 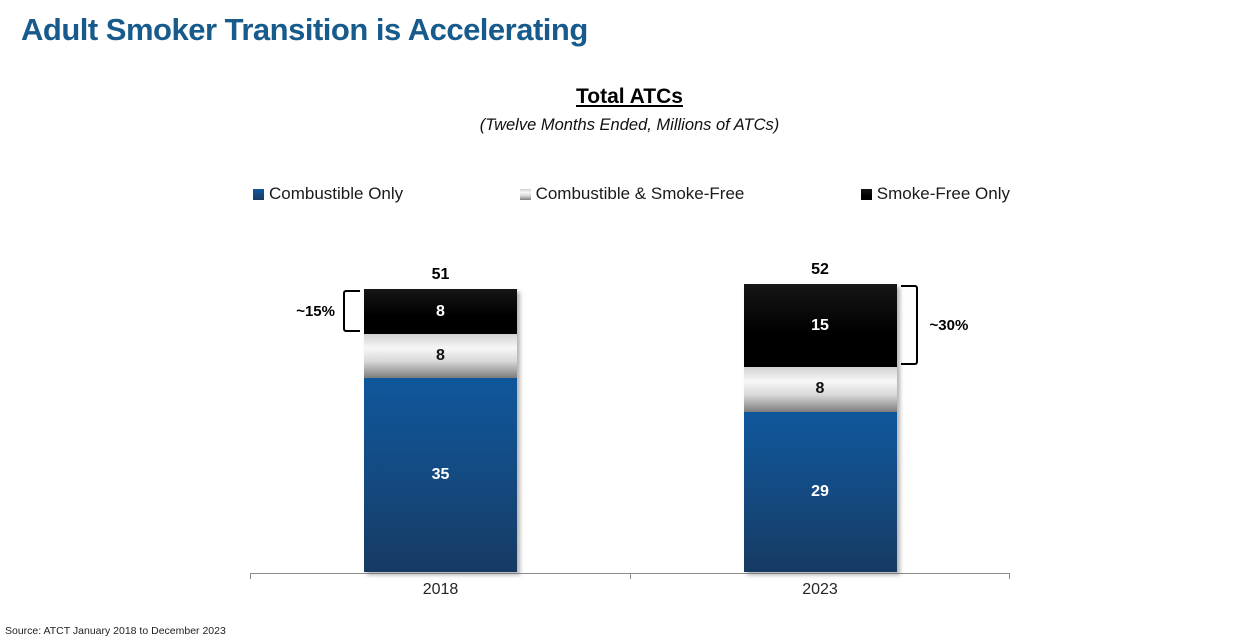 I want to click on segment-value-label: 15, so click(x=820, y=325).